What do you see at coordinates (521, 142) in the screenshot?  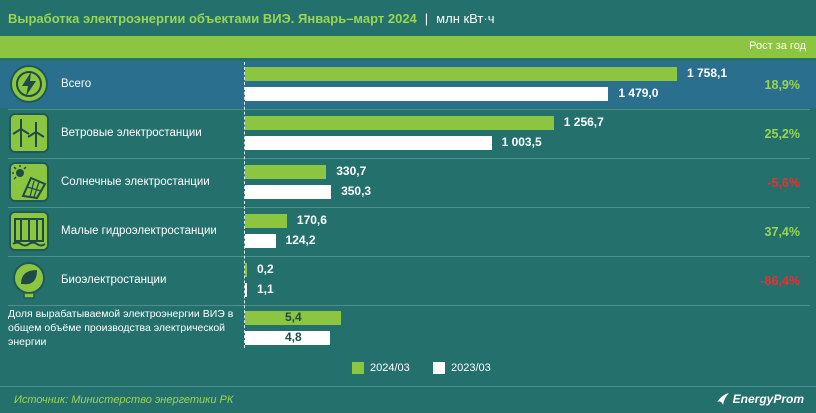 I see `data-label-wind-2023-03: 1 003,5` at bounding box center [521, 142].